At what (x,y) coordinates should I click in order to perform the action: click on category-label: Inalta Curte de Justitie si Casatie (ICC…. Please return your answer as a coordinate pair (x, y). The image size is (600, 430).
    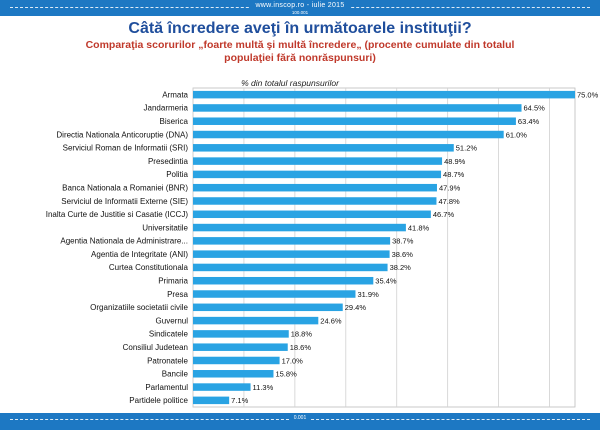
    Looking at the image, I should click on (117, 214).